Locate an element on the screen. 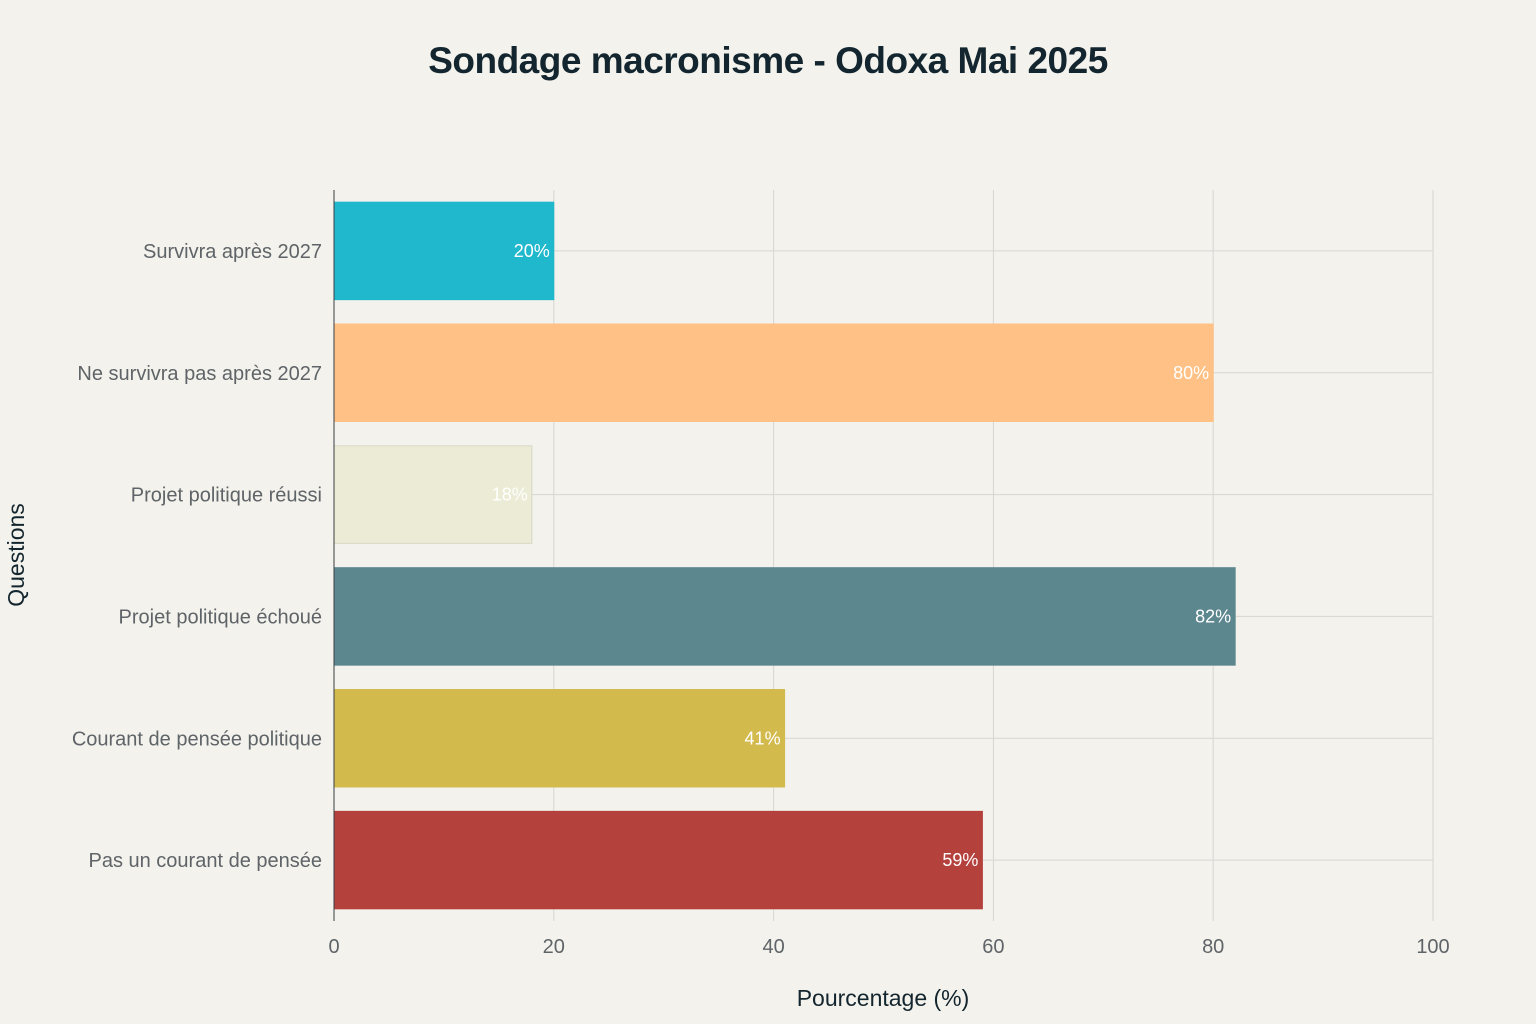 This screenshot has height=1024, width=1536. x-tick-label: 80 is located at coordinates (1213, 947).